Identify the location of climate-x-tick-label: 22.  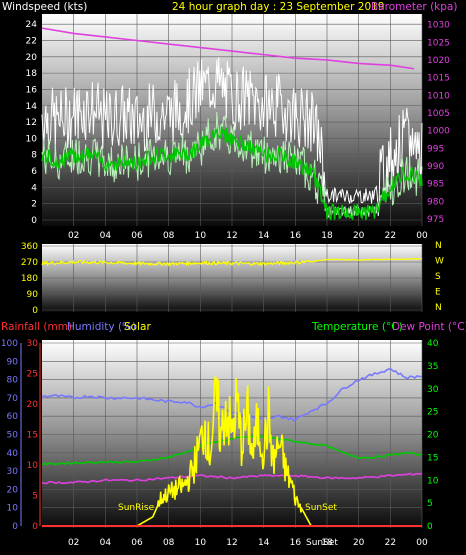
(390, 543).